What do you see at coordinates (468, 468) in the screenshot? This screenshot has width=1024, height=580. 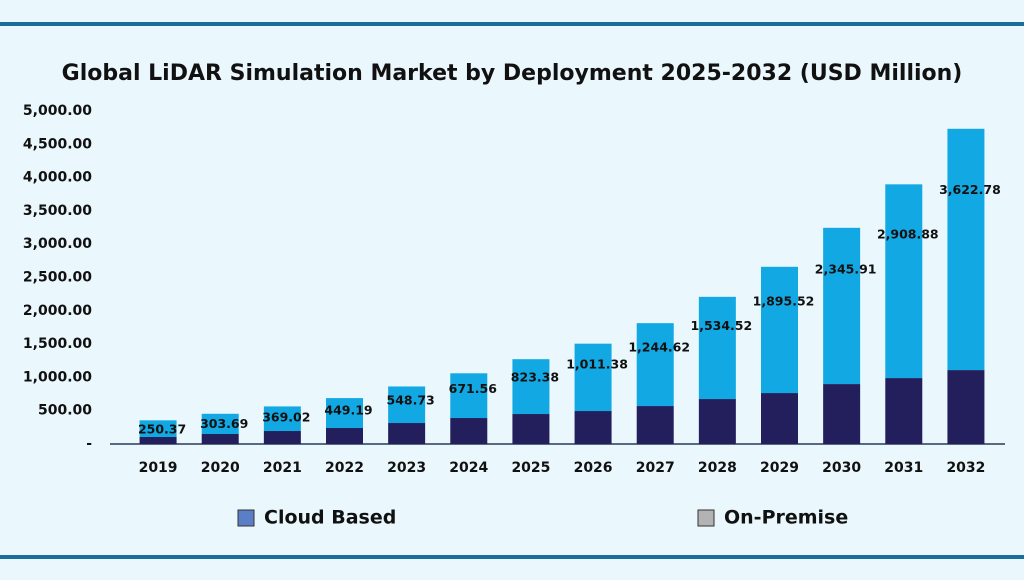 I see `x-tick-label: 2024` at bounding box center [468, 468].